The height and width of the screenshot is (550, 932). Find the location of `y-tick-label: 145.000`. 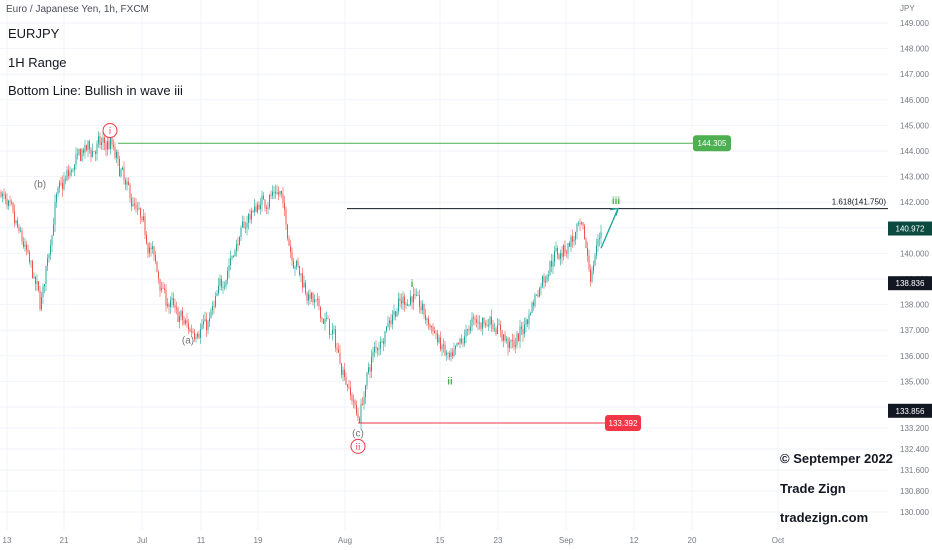

y-tick-label: 145.000 is located at coordinates (914, 125).